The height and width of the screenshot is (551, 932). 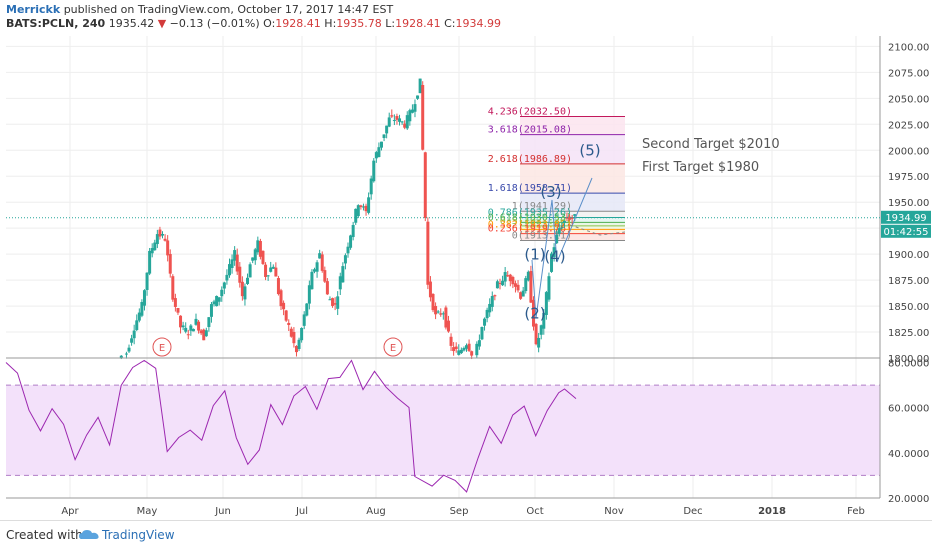 What do you see at coordinates (390, 23) in the screenshot?
I see `low-label: L:` at bounding box center [390, 23].